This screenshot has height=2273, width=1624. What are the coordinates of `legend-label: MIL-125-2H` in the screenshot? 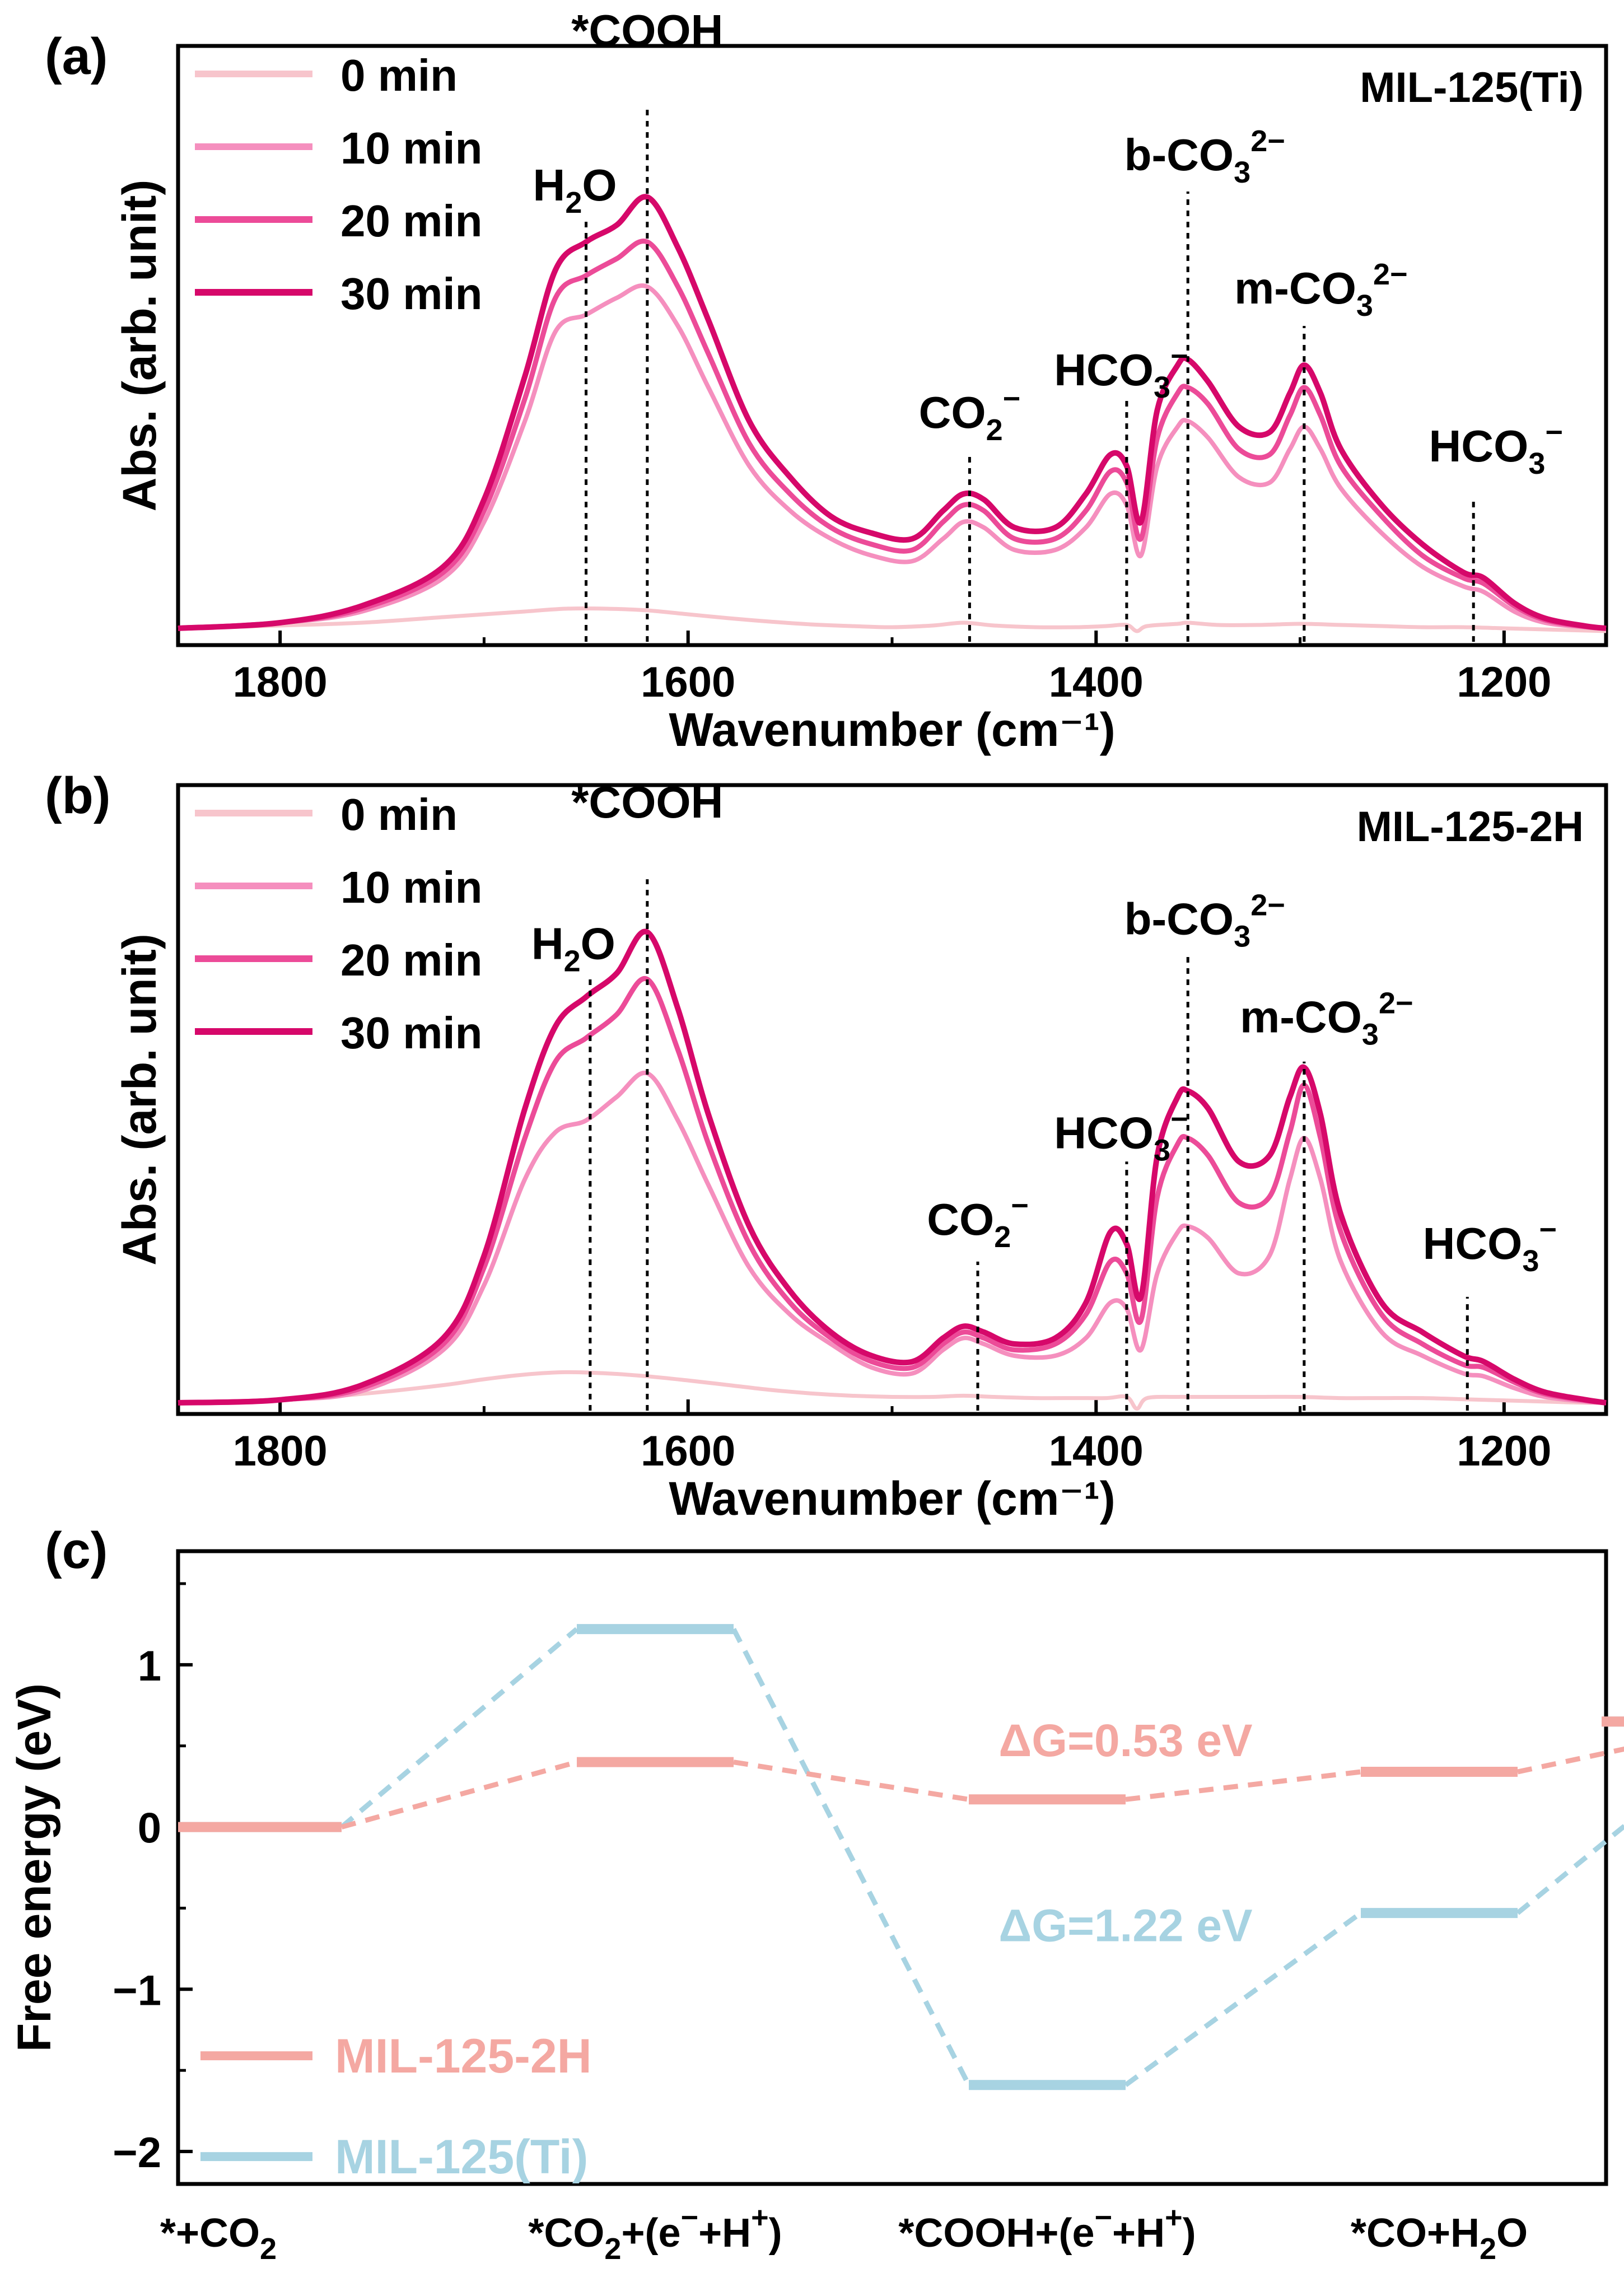 It's located at (464, 2056).